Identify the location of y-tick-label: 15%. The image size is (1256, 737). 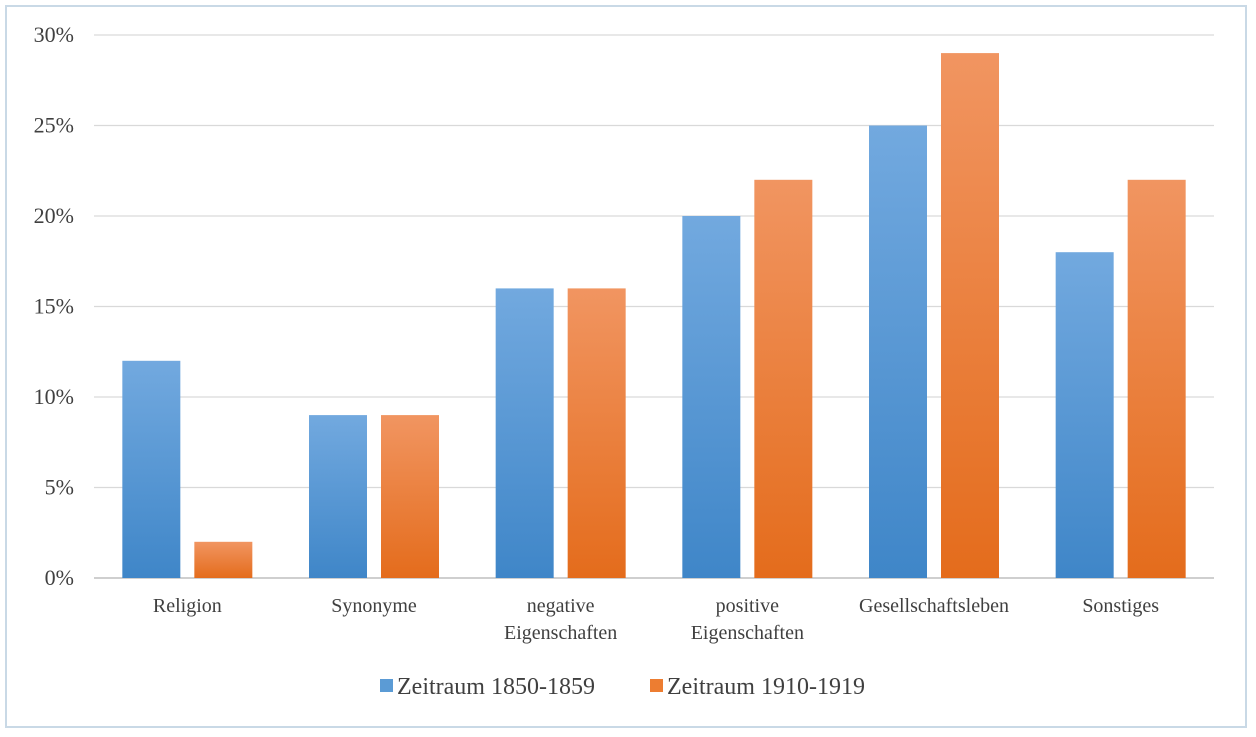
(54, 306).